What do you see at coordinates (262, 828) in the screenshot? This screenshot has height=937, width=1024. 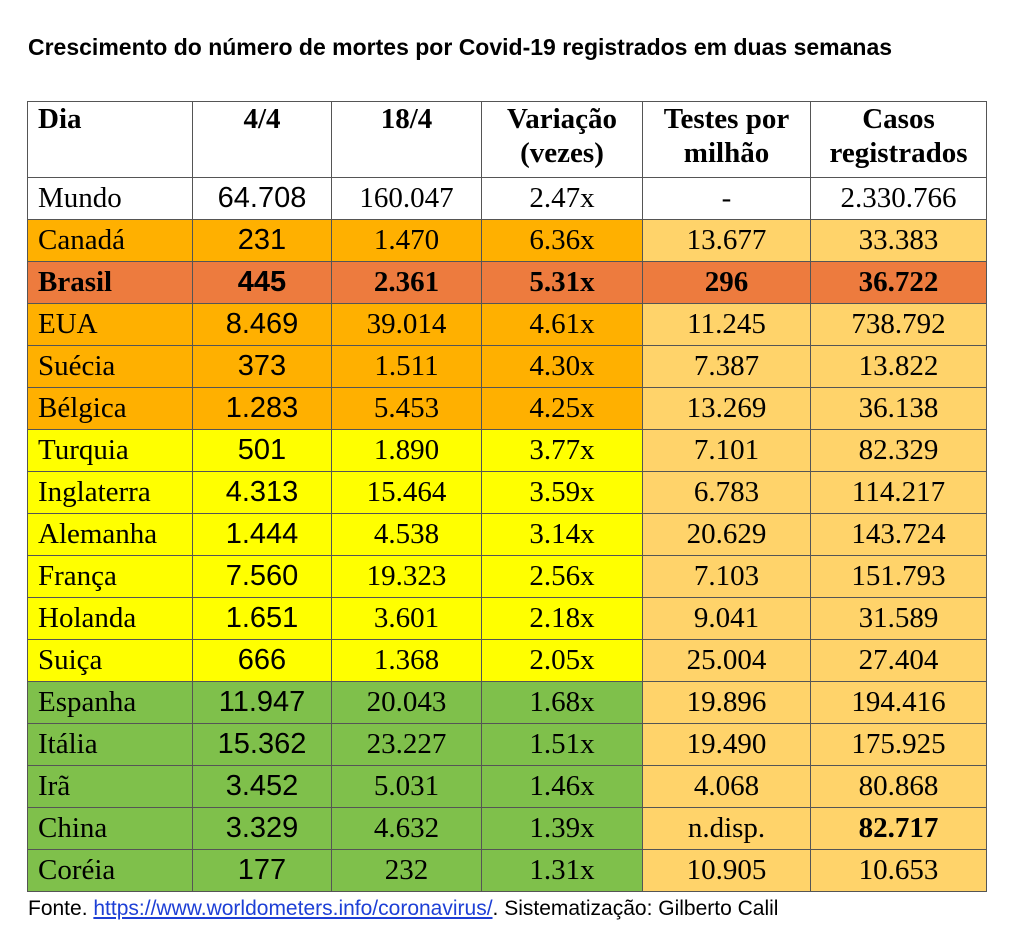 I see `data-cell-d44: 3.329` at bounding box center [262, 828].